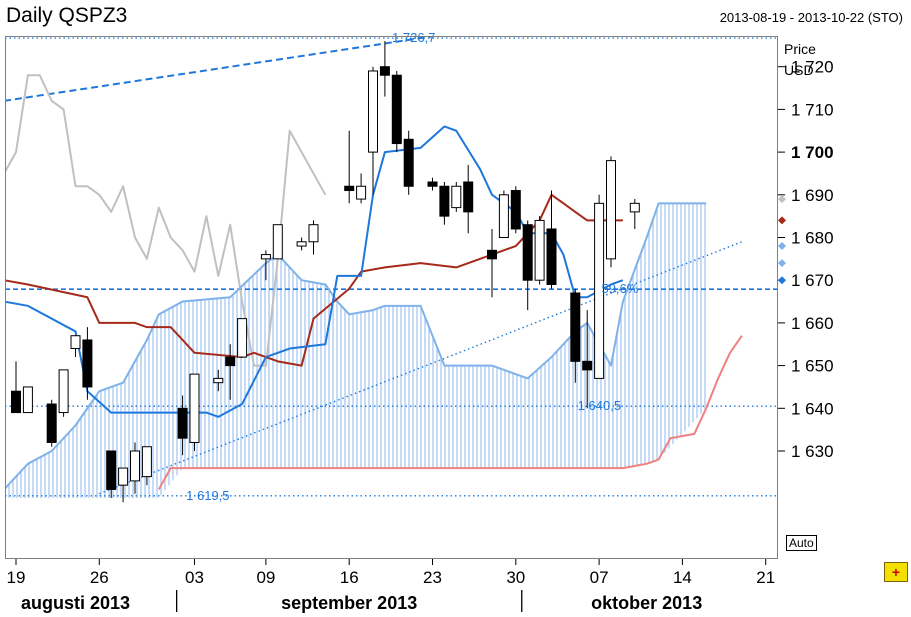  What do you see at coordinates (67, 15) in the screenshot?
I see `chart-title: Daily QSPZ3` at bounding box center [67, 15].